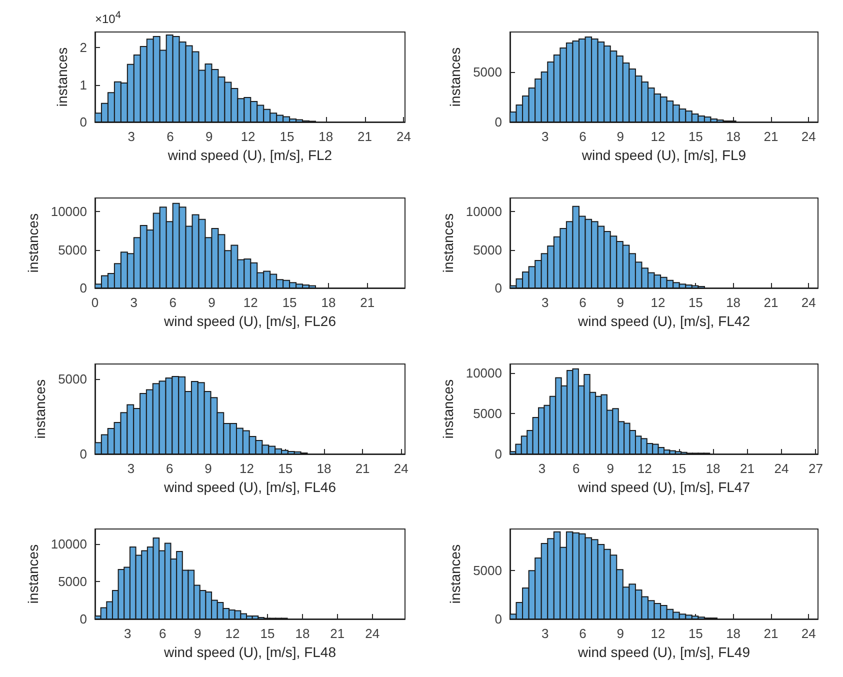 The width and height of the screenshot is (843, 677). Describe the element at coordinates (249, 321) in the screenshot. I see `x-axis-title: wind speed (U), [m/s], FL26` at that location.